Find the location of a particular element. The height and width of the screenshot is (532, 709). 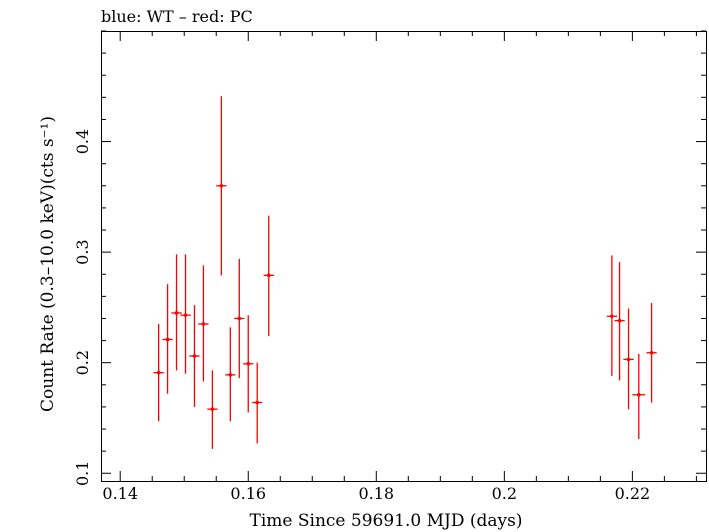

y-axis-label: Count Rate (0.3–10.0 keV)(cts s⁻¹) is located at coordinates (48, 264).